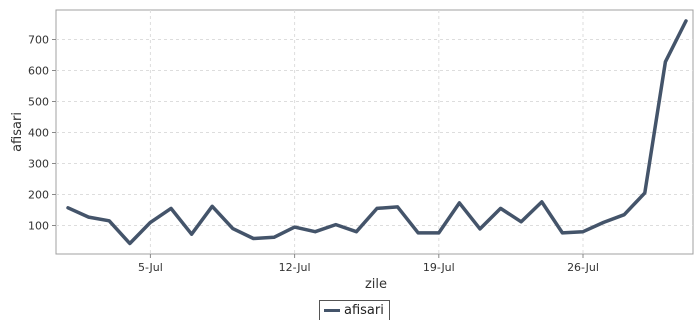 The image size is (697, 322). What do you see at coordinates (439, 267) in the screenshot?
I see `x-tick-label-19-Jul: 19-Jul` at bounding box center [439, 267].